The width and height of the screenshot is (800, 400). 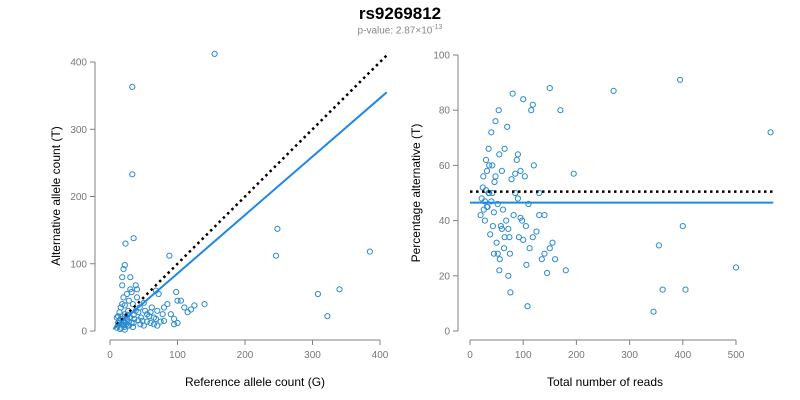 I want to click on panel-1-y-tick-label: 100, so click(x=78, y=264).